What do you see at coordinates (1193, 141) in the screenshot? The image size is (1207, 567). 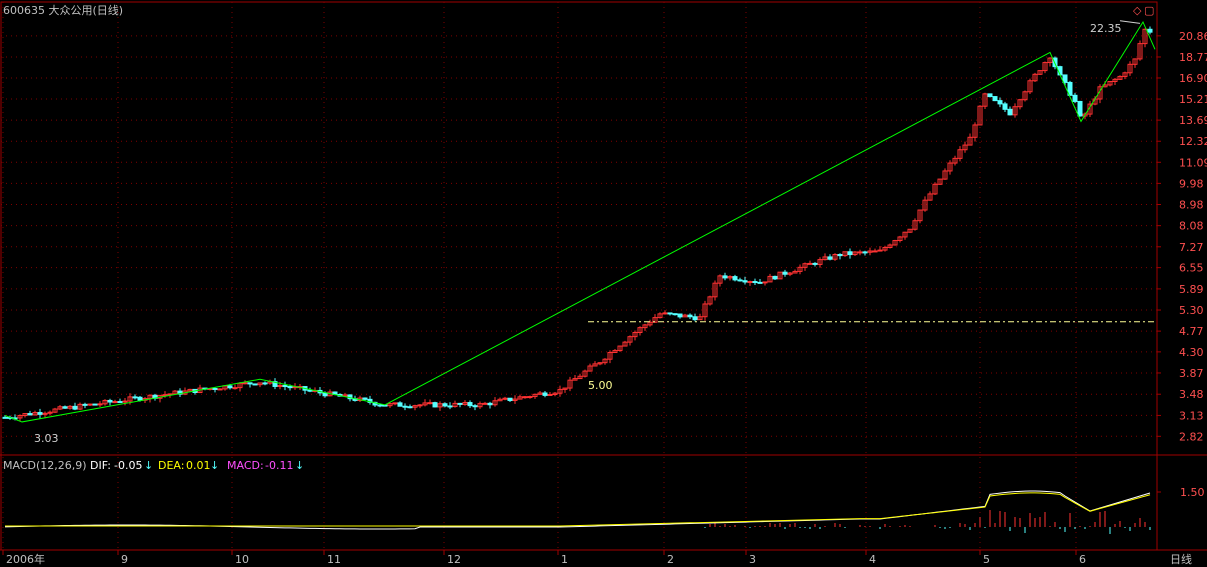 I see `price-tick-label: 12.32` at bounding box center [1193, 141].